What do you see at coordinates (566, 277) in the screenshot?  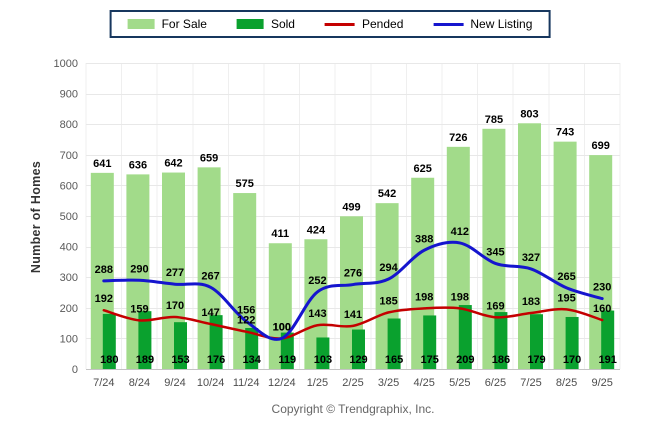 I see `new-listing-value-label: 265` at bounding box center [566, 277].